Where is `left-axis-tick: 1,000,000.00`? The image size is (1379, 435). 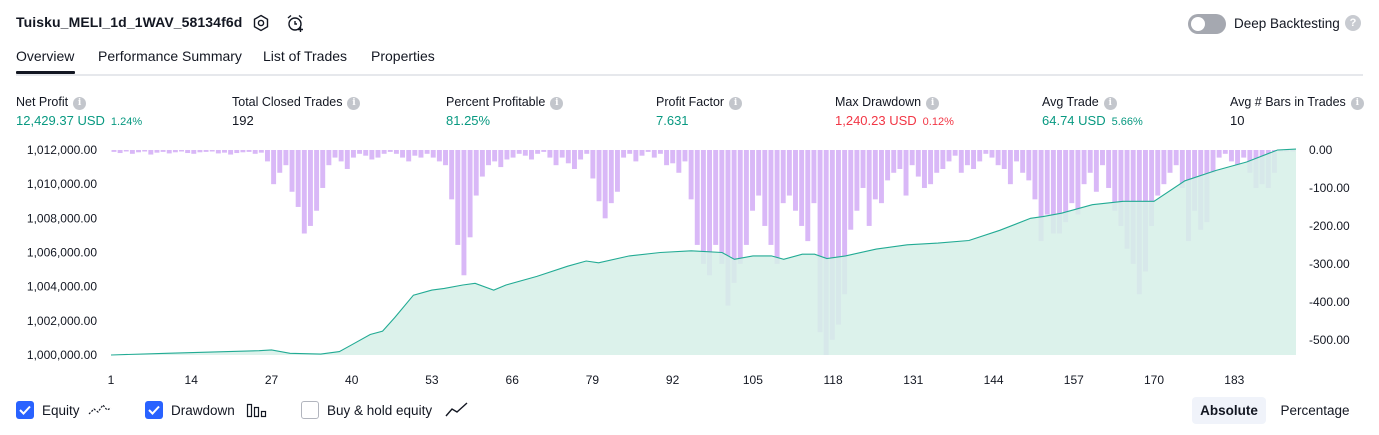 left-axis-tick: 1,000,000.00 is located at coordinates (62, 355).